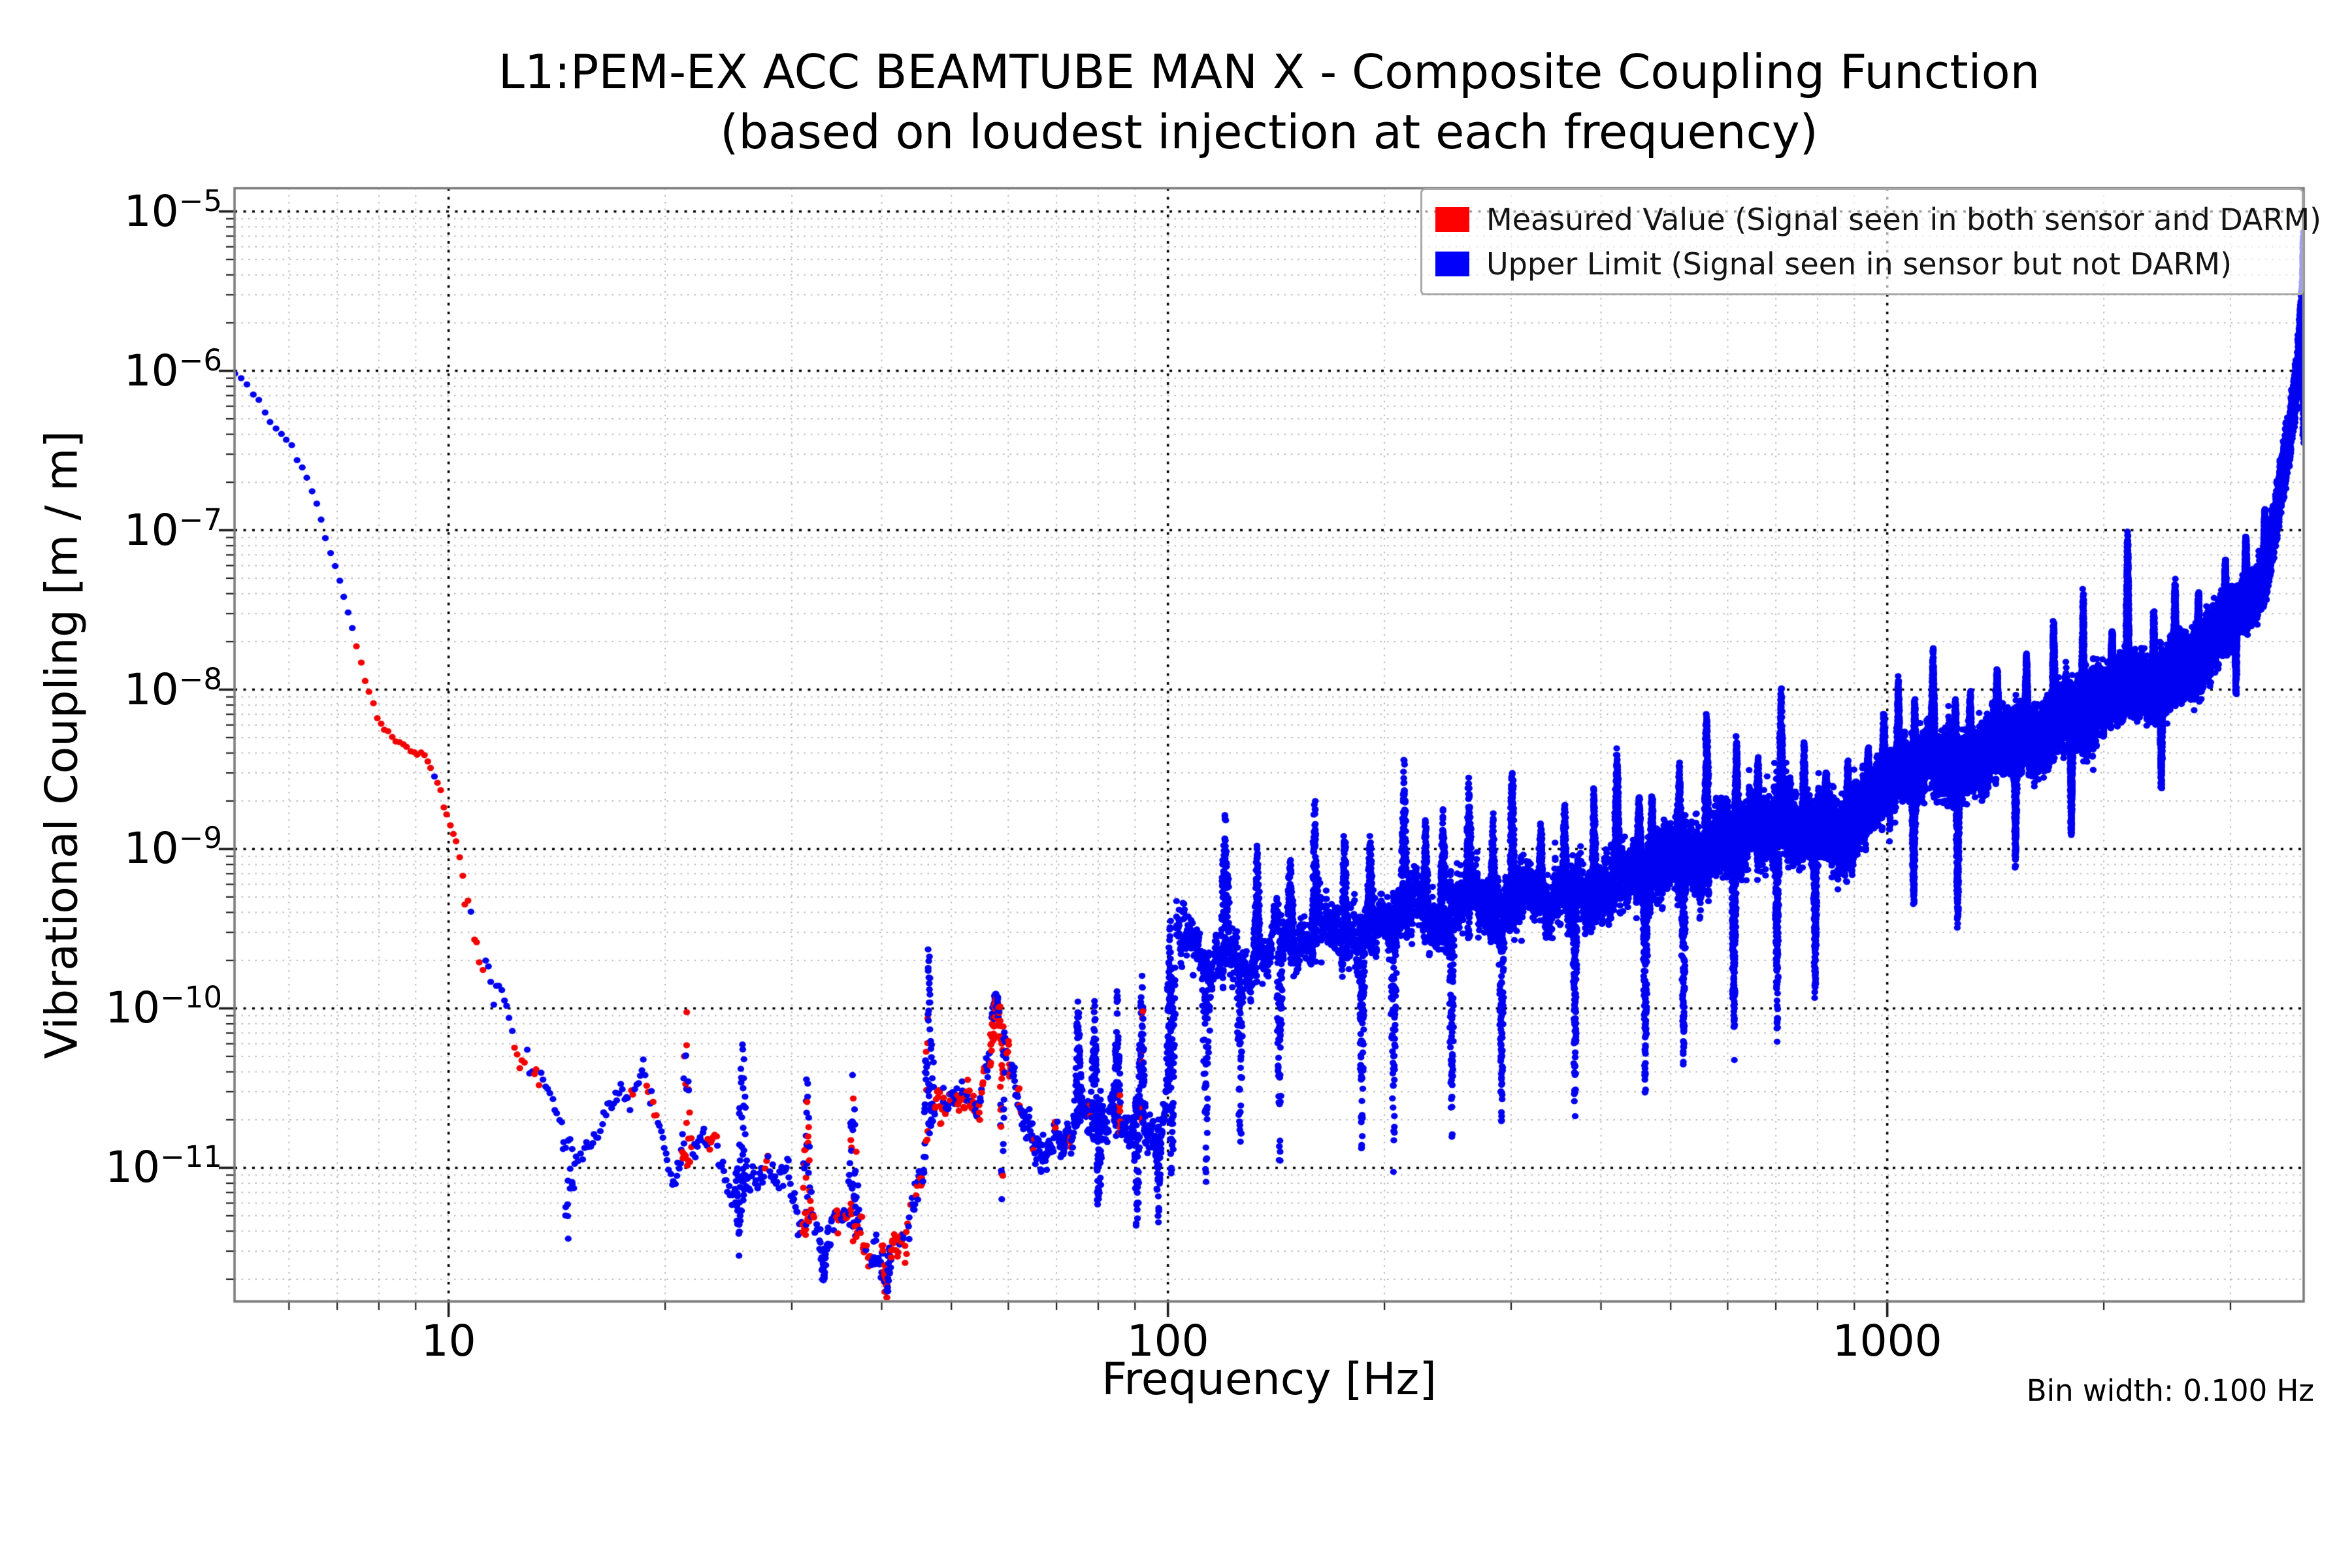 The height and width of the screenshot is (1568, 2352). I want to click on y-tick-label: 10⁻⁹, so click(172, 847).